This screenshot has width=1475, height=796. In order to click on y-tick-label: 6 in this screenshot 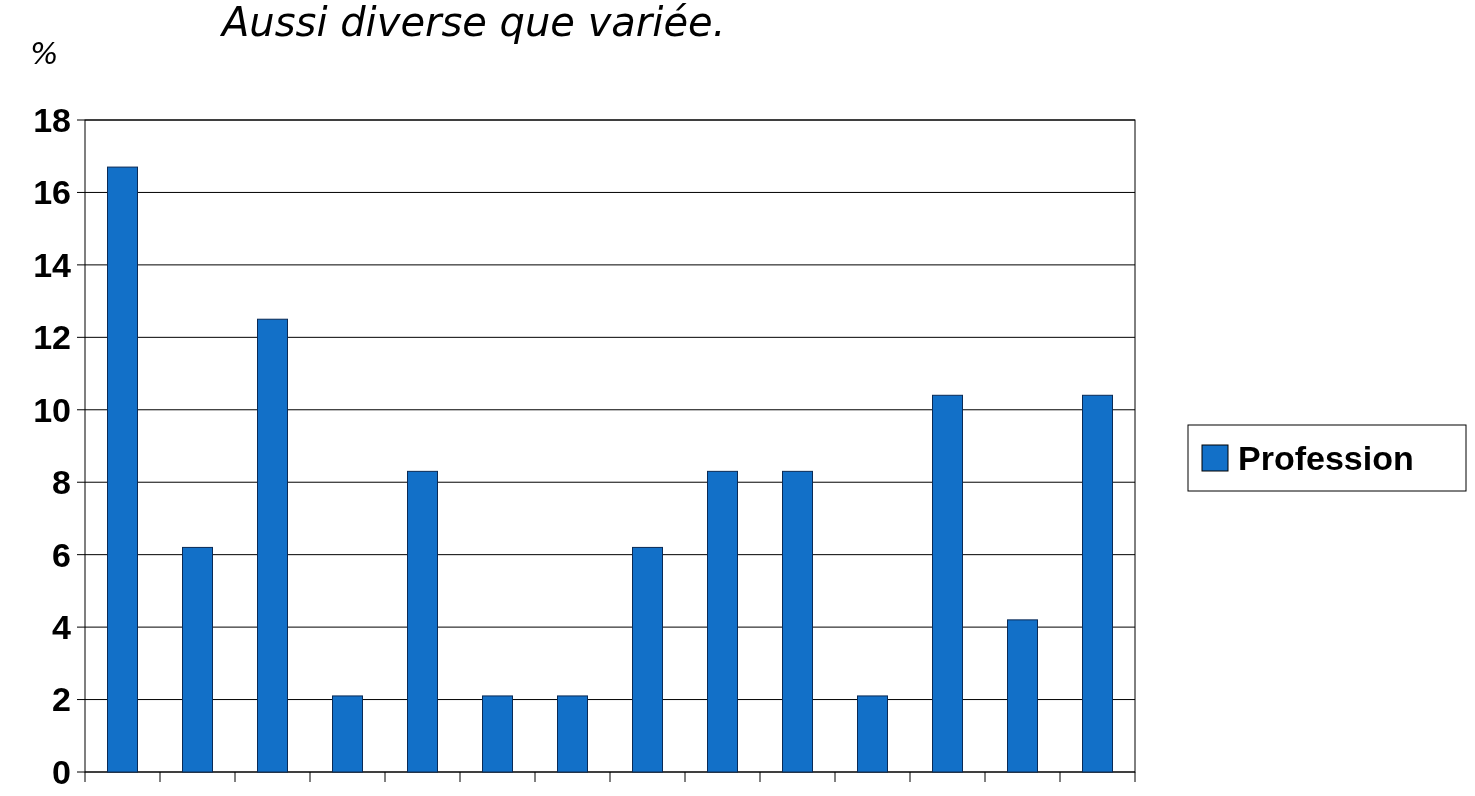, I will do `click(61, 554)`.